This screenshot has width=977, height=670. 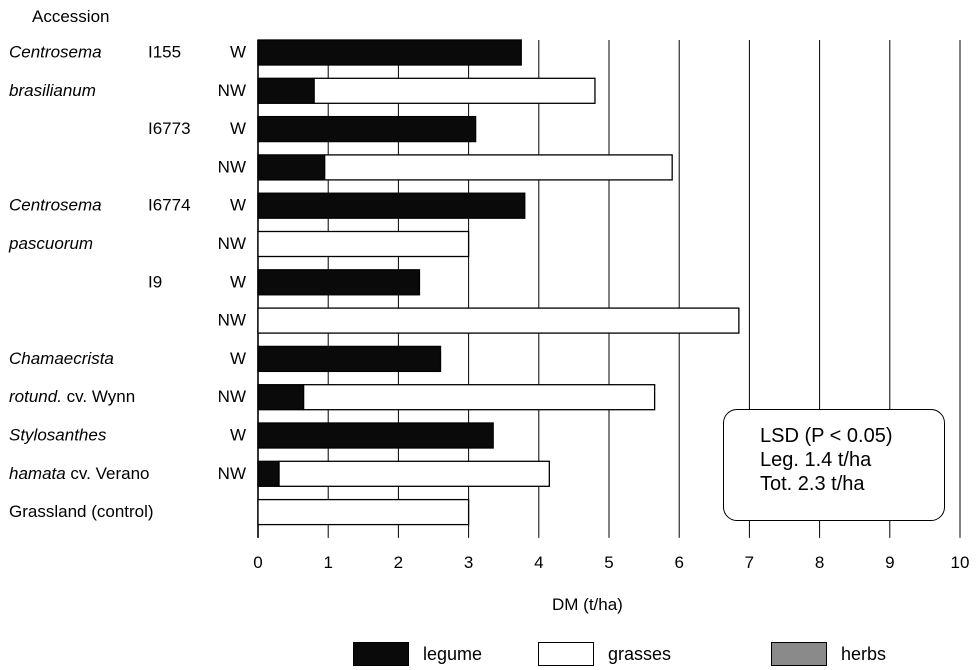 What do you see at coordinates (50, 243) in the screenshot?
I see `species-label: pascuorum` at bounding box center [50, 243].